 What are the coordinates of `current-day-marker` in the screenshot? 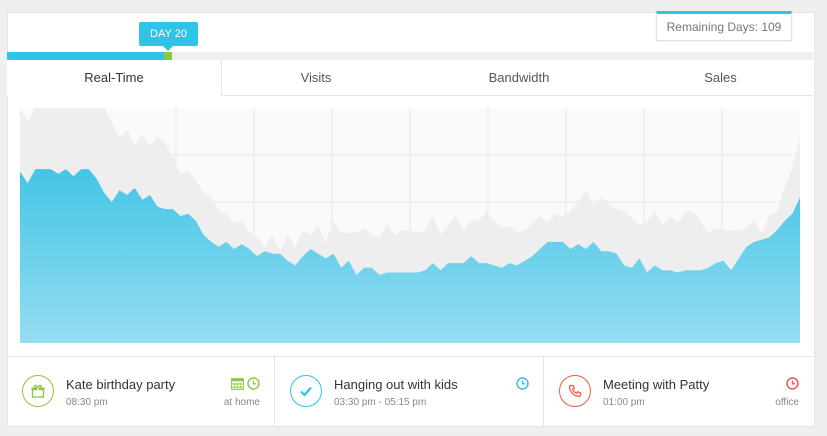 It's located at (168, 56).